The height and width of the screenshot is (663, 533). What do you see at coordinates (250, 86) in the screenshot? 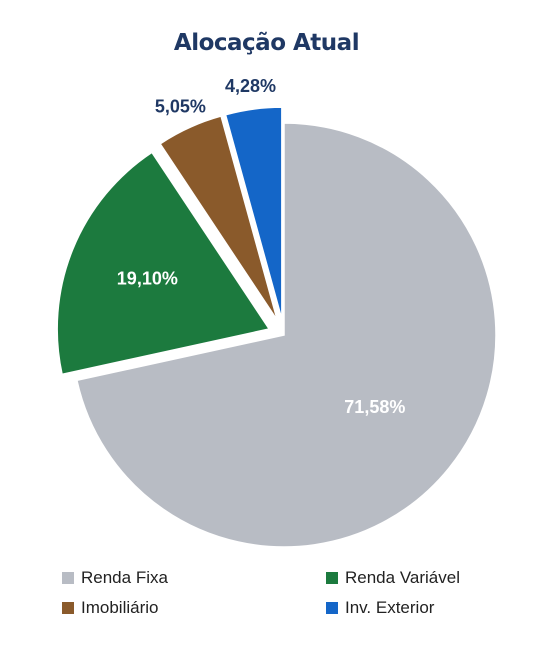
I see `data-label-inv-exterior: 4,28%` at bounding box center [250, 86].